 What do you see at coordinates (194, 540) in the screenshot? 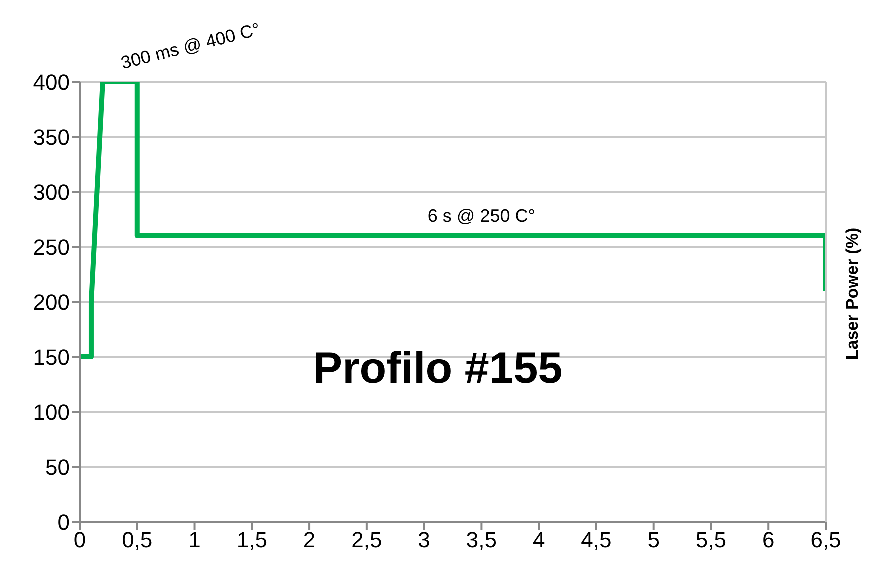
I see `x-tick-label: 1` at bounding box center [194, 540].